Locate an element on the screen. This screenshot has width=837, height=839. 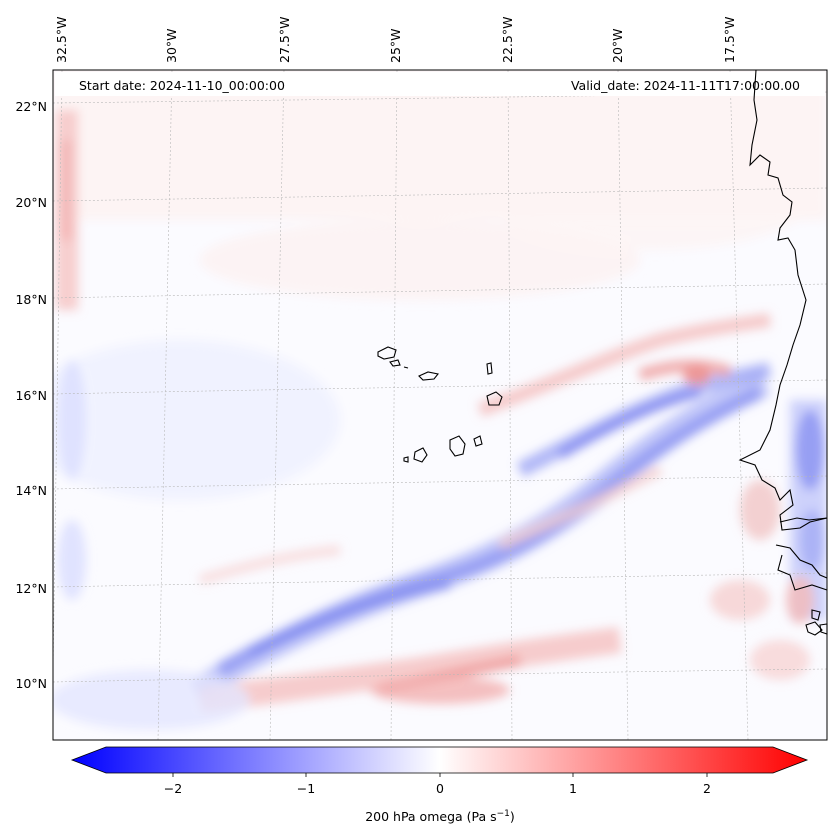
lat-label-22n: 22°N is located at coordinates (31, 106).